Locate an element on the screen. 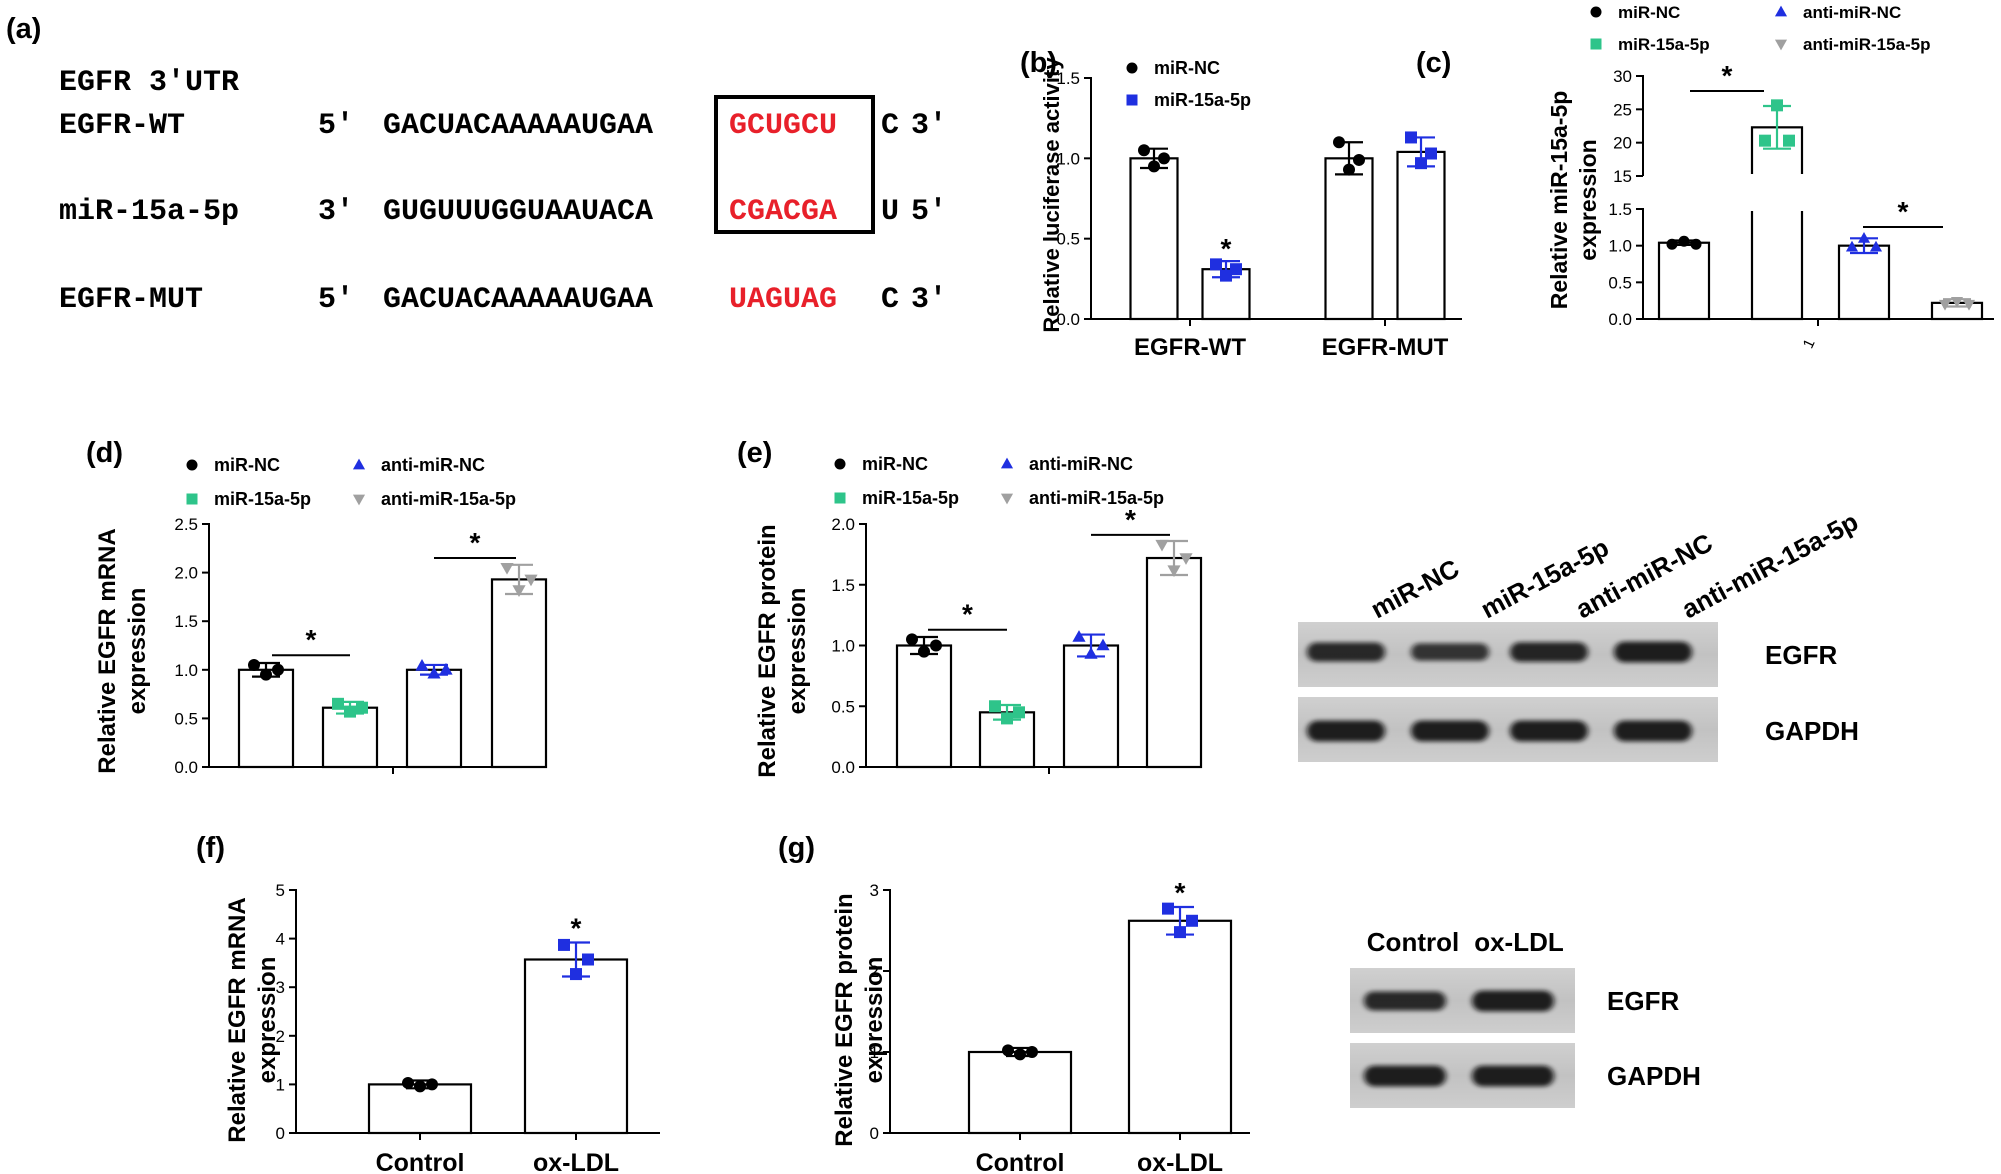 This screenshot has width=2001, height=1174. sequence-heading: EGFR 3'UTR is located at coordinates (149, 83).